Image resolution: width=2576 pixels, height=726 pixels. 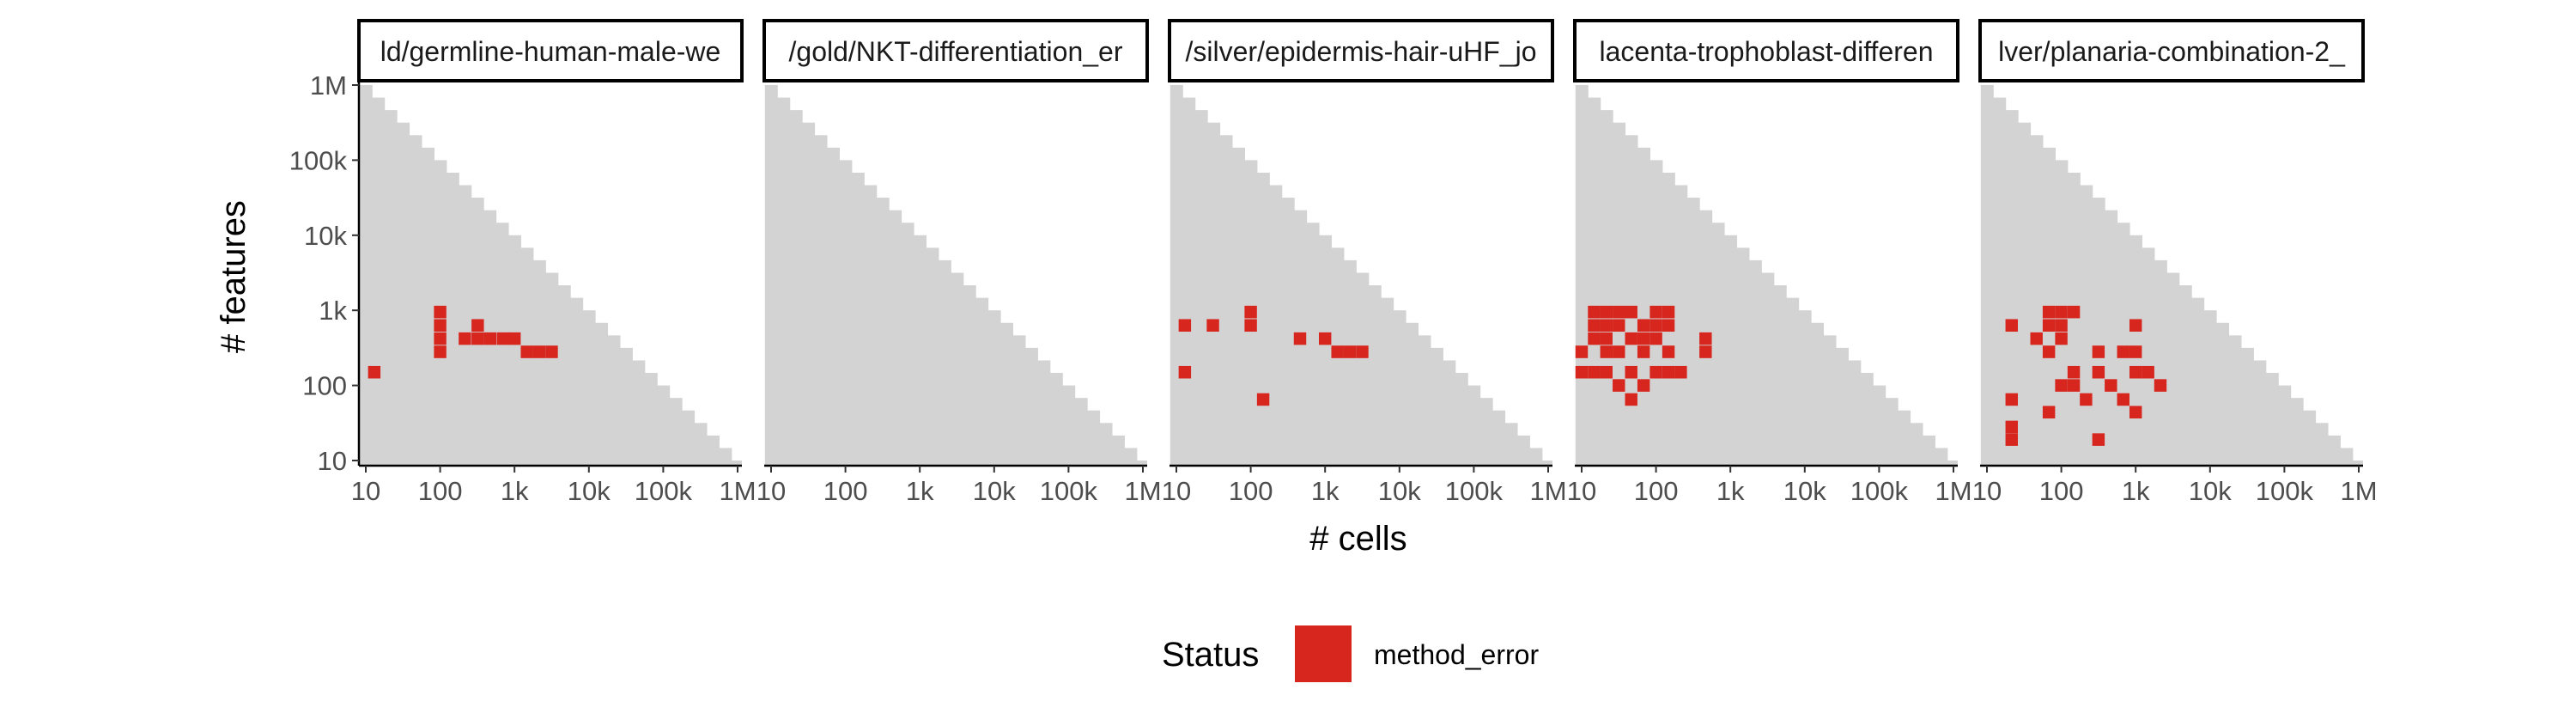 What do you see at coordinates (956, 51) in the screenshot?
I see `facet-strip-label: /gold/NKT-differentiation_er` at bounding box center [956, 51].